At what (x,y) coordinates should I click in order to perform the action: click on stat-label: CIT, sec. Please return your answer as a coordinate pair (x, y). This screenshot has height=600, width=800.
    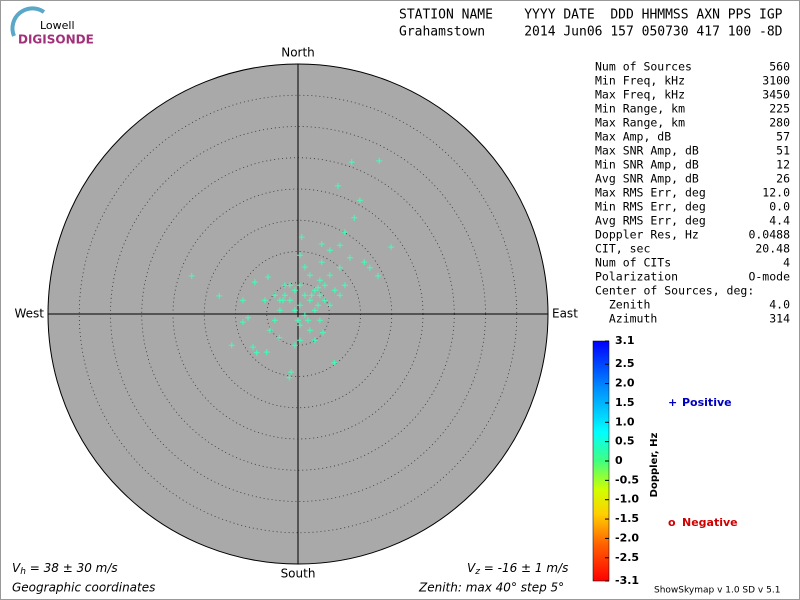
    Looking at the image, I should click on (622, 249).